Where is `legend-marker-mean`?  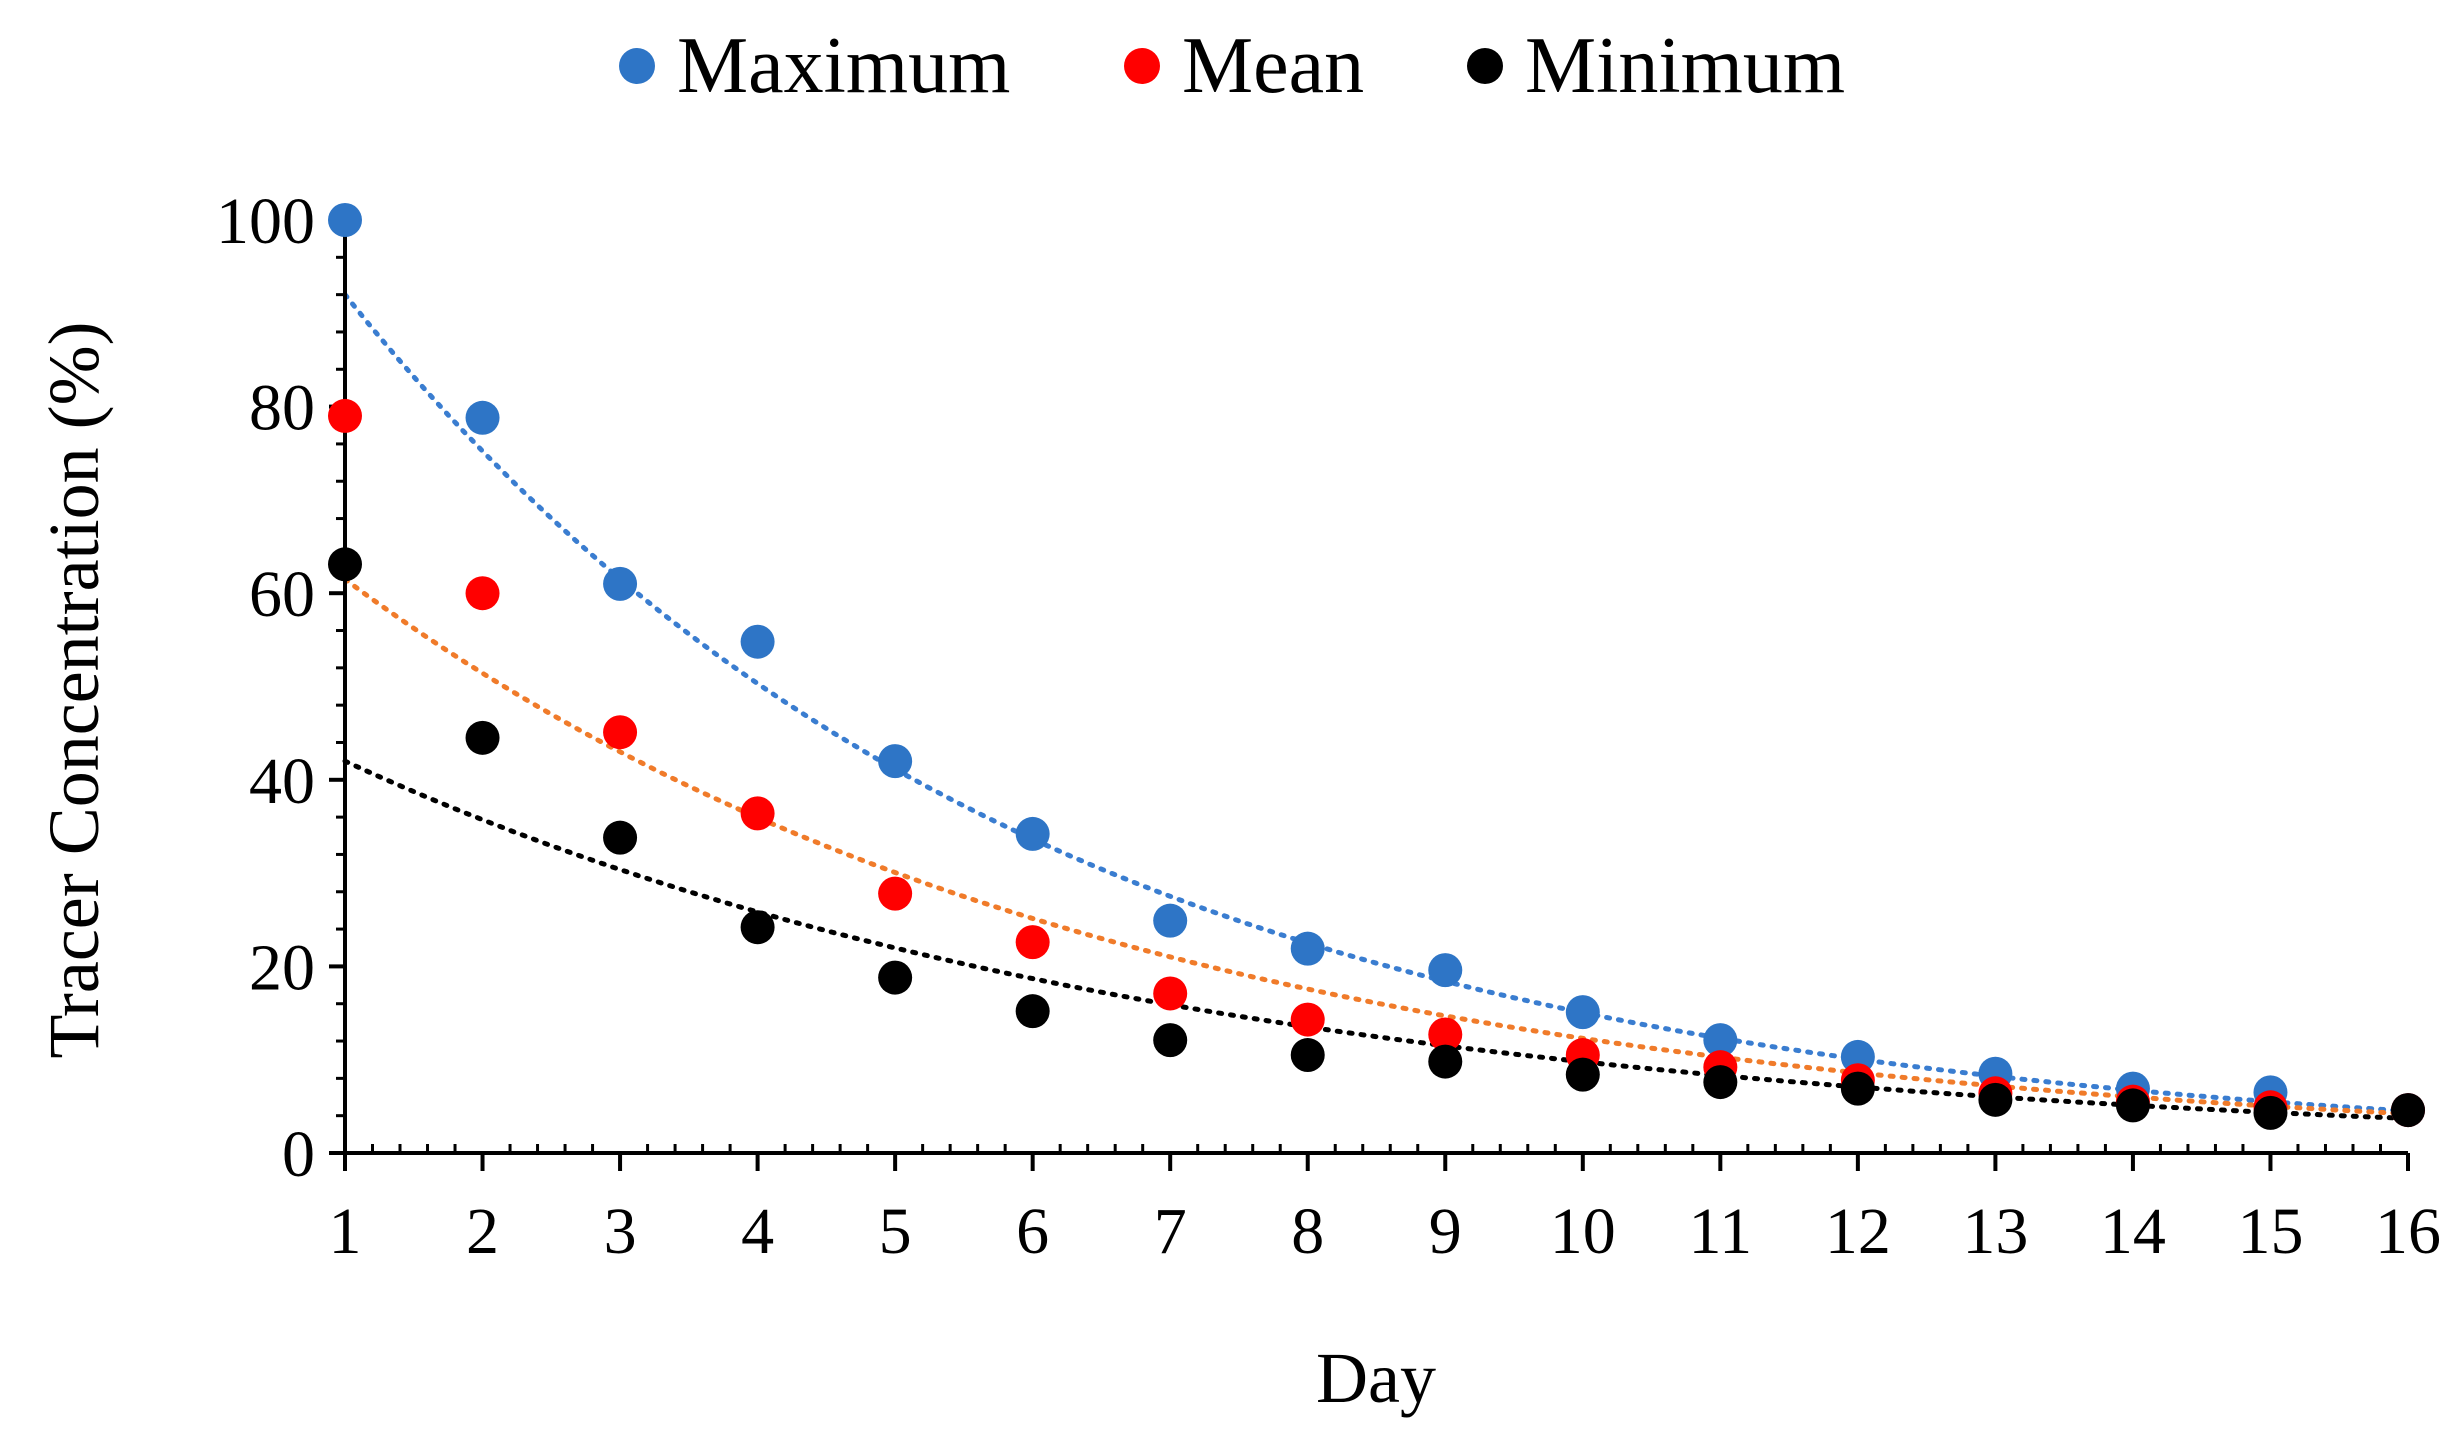 legend-marker-mean is located at coordinates (1142, 66).